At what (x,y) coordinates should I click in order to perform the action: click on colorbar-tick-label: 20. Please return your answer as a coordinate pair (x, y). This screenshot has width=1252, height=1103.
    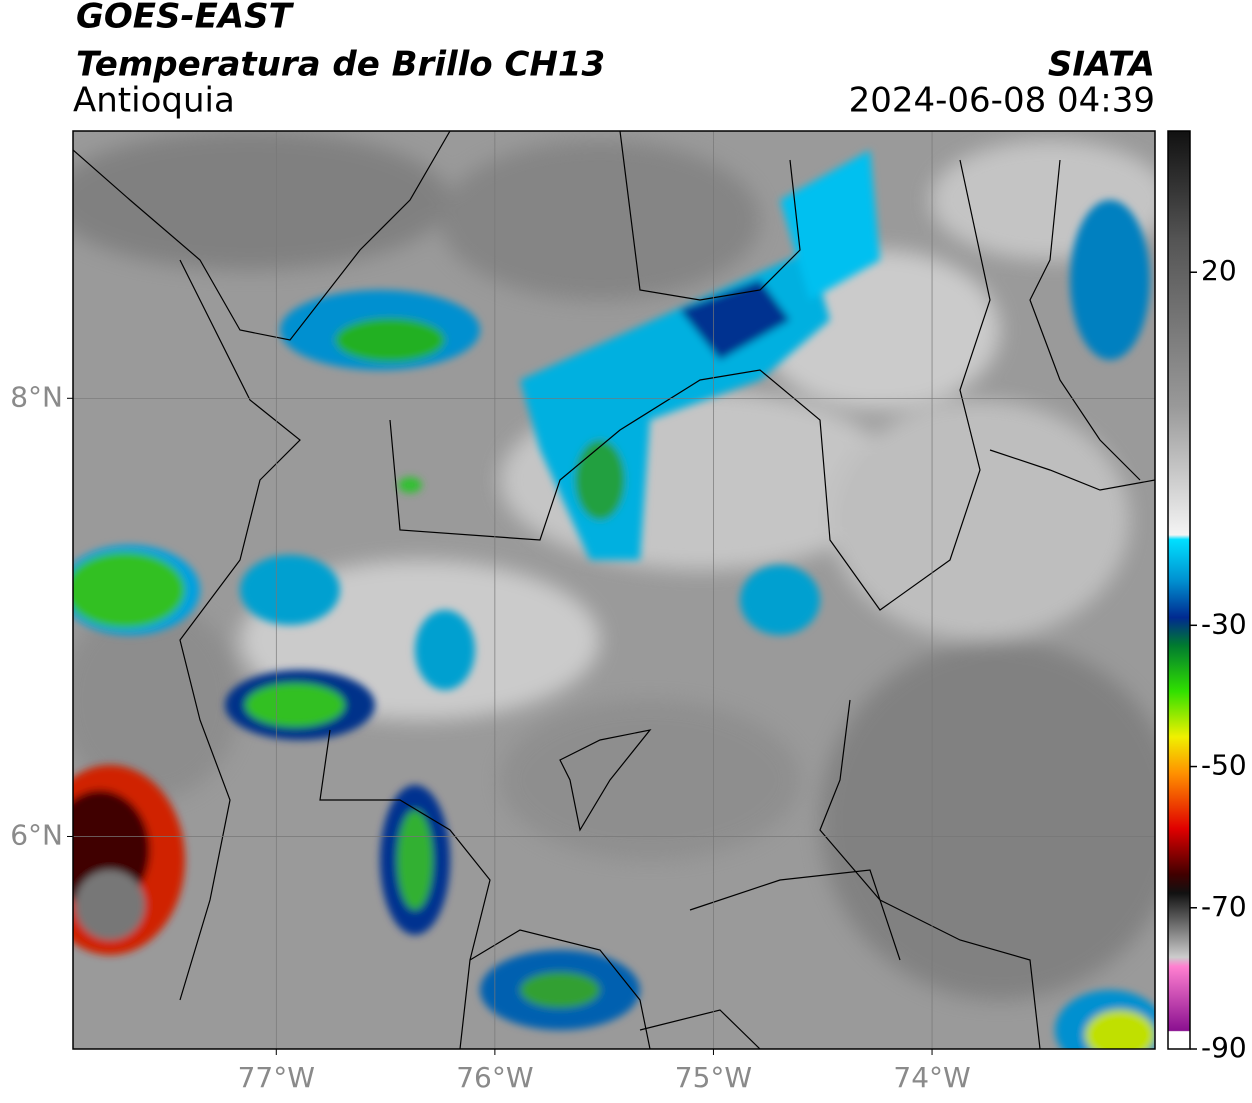
    Looking at the image, I should click on (1219, 270).